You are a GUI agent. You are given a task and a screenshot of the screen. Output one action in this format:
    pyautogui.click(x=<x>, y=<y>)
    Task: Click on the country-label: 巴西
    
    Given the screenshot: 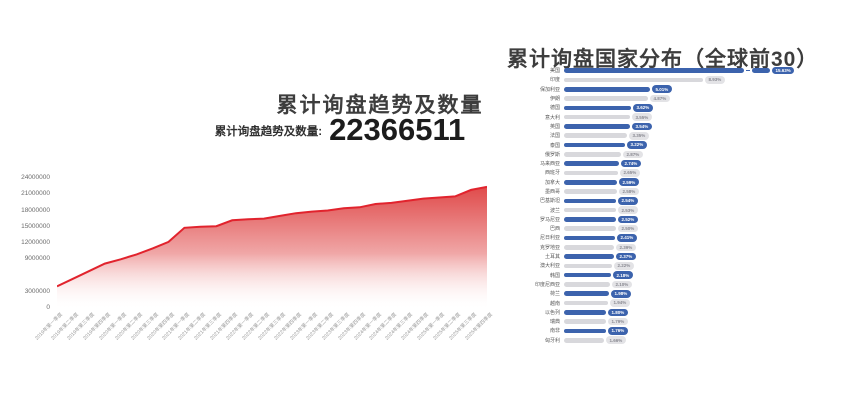 What is the action you would take?
    pyautogui.click(x=554, y=229)
    